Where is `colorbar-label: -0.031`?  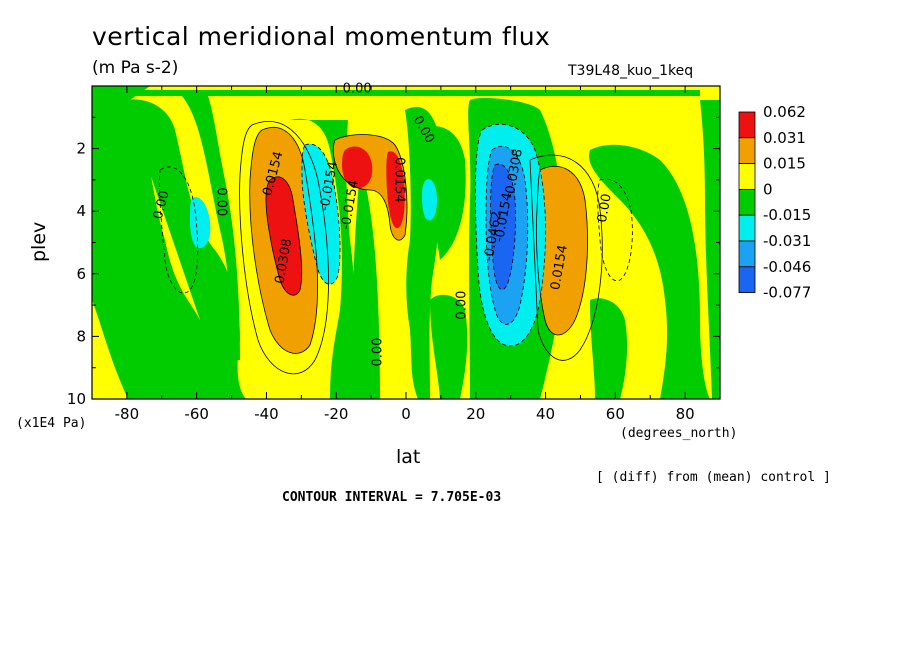
colorbar-label: -0.031 is located at coordinates (787, 241).